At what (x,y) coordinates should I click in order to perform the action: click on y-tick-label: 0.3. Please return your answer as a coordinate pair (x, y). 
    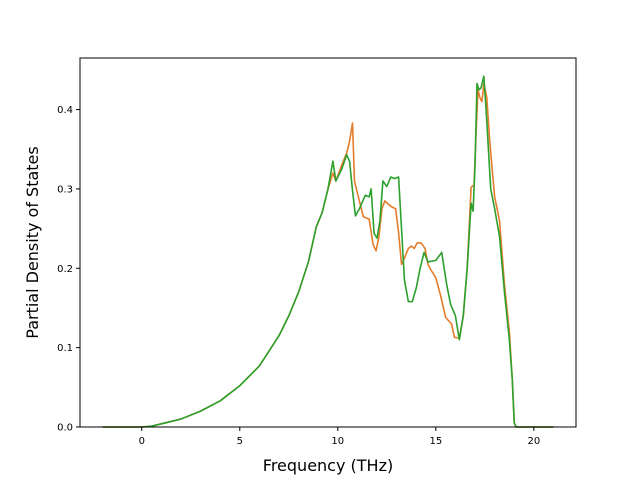
    Looking at the image, I should click on (65, 189).